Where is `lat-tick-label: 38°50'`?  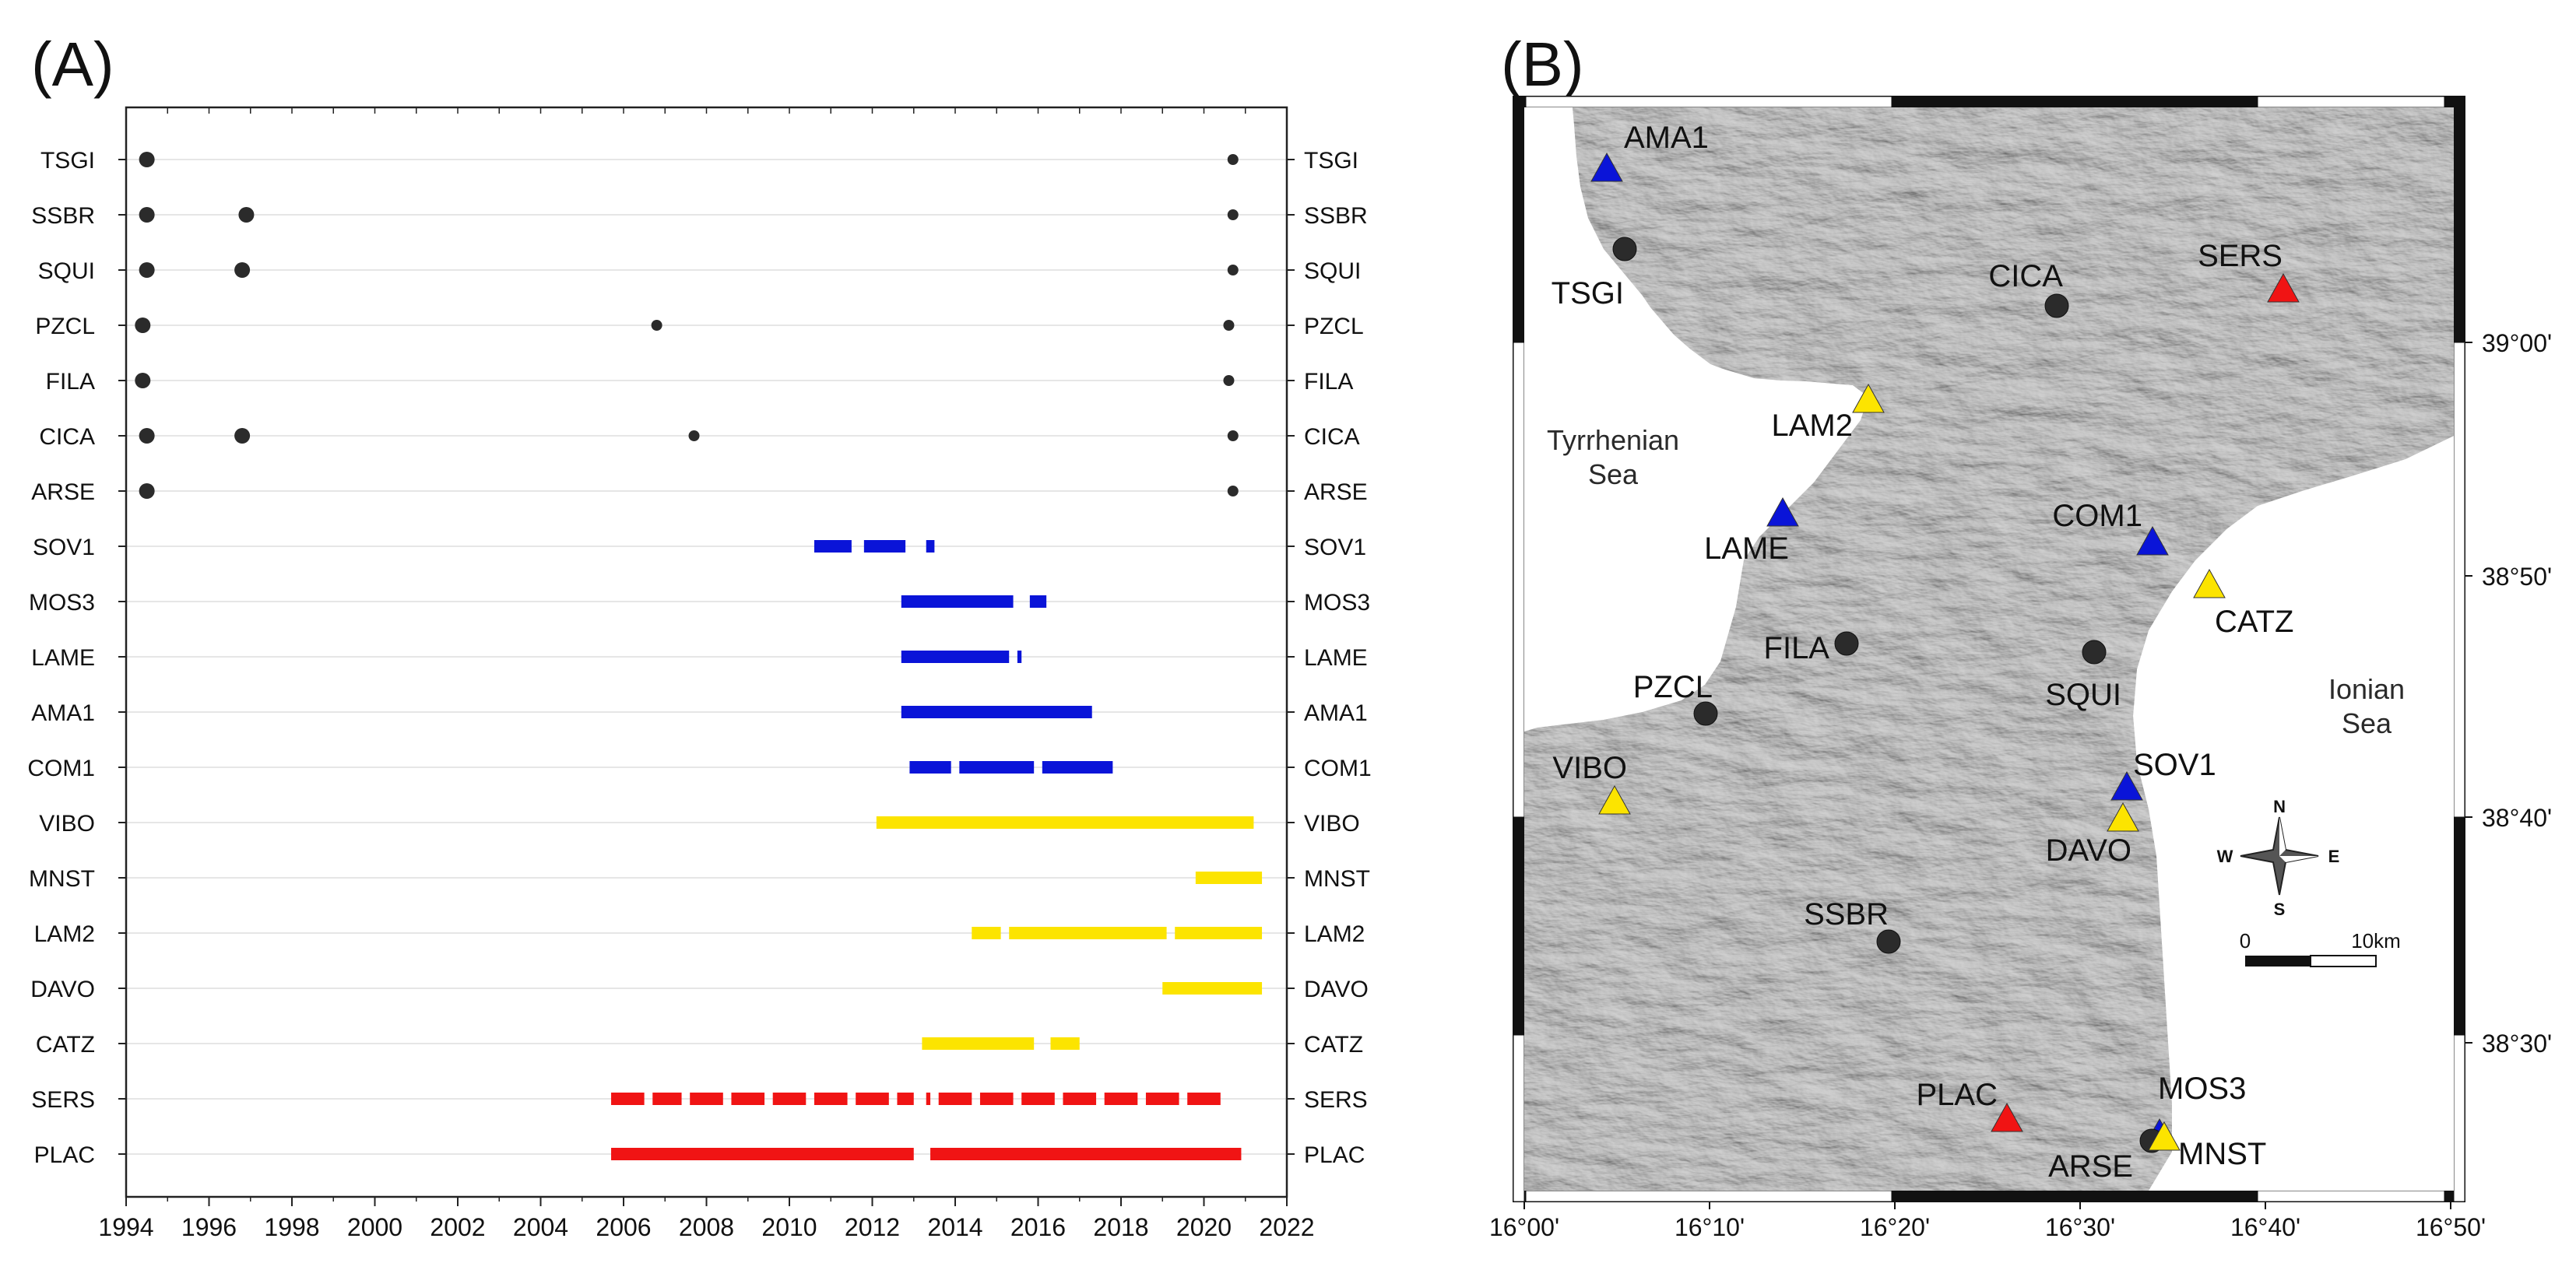
lat-tick-label: 38°50' is located at coordinates (2517, 577).